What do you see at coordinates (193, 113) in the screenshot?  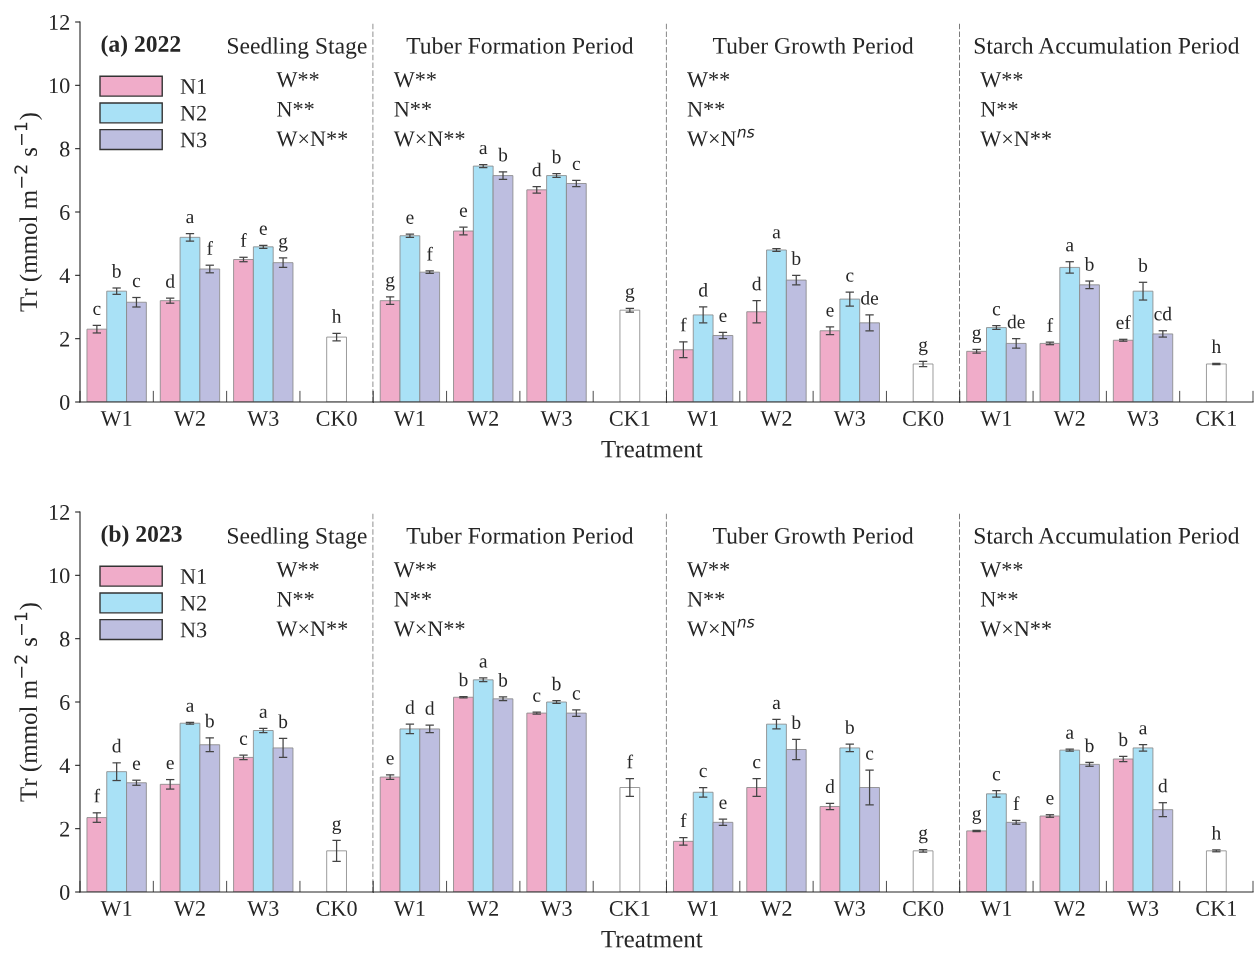 I see `legend-label: N2` at bounding box center [193, 113].